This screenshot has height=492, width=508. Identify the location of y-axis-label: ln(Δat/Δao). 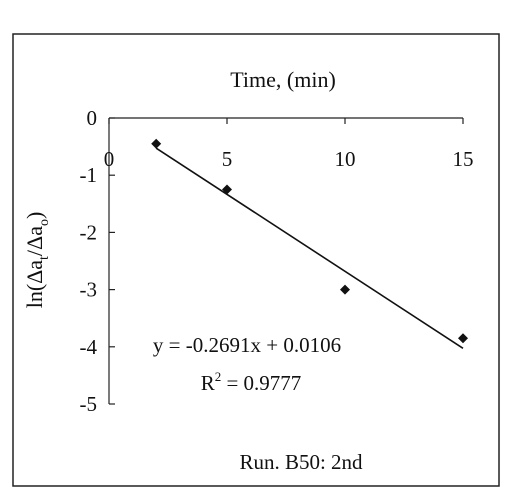
(37, 260).